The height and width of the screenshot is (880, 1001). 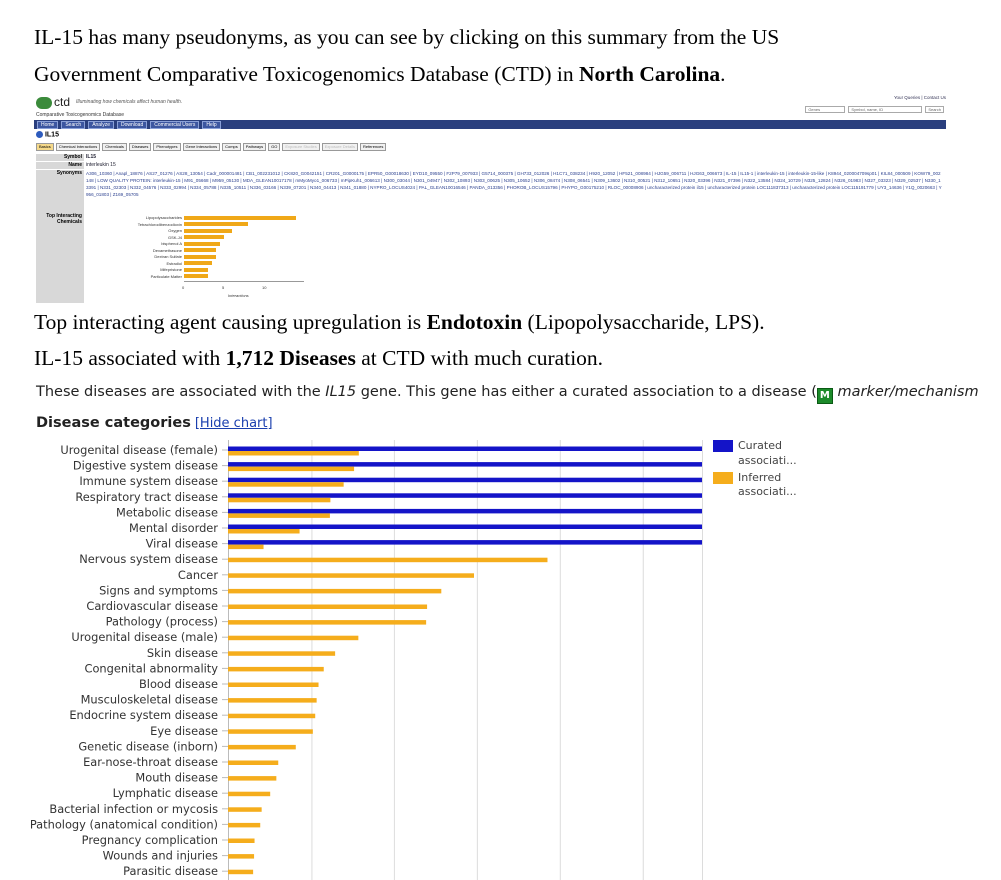 What do you see at coordinates (163, 217) in the screenshot?
I see `mini-chart-label: Lipopolysaccharides` at bounding box center [163, 217].